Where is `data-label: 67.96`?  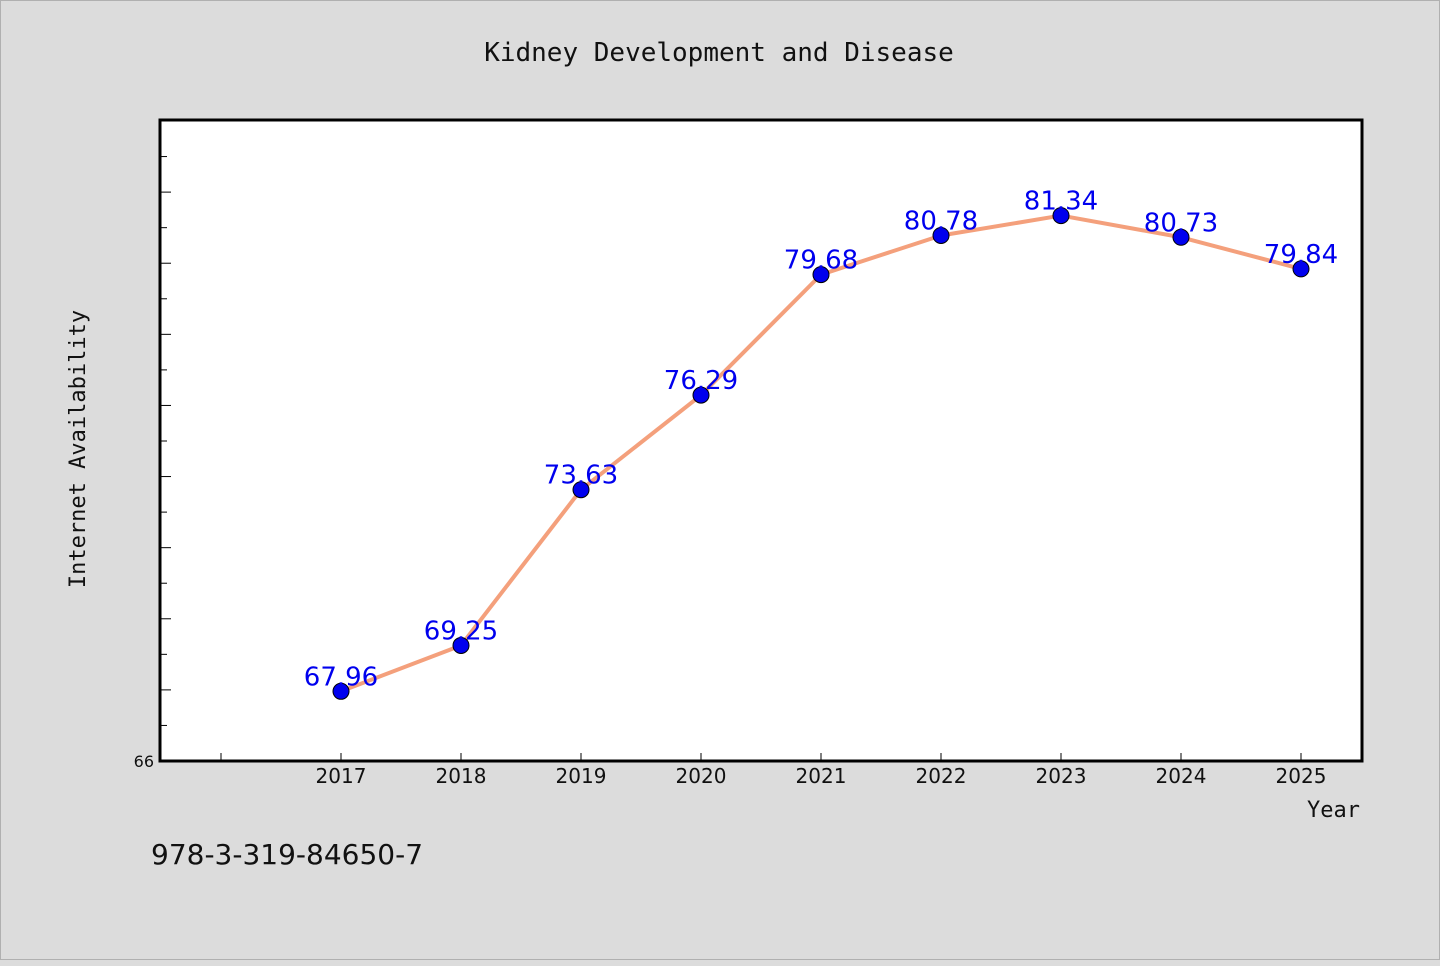
data-label: 67.96 is located at coordinates (341, 677).